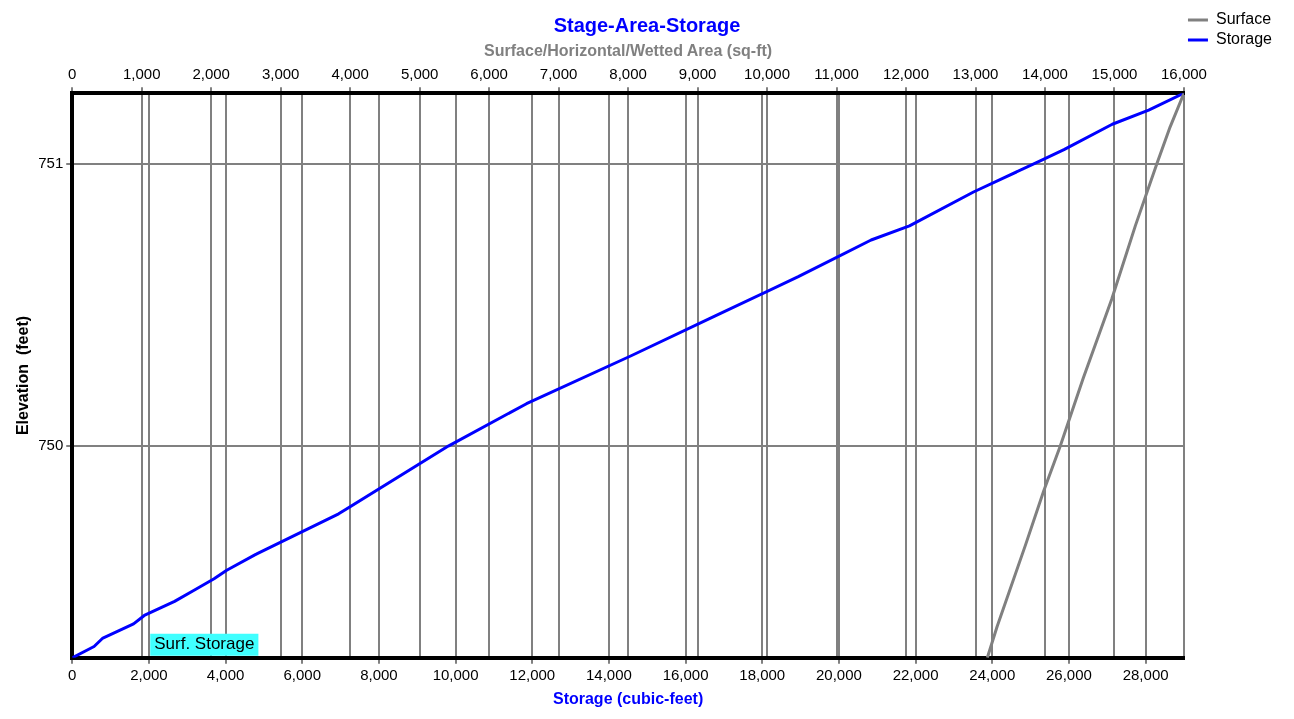  What do you see at coordinates (302, 674) in the screenshot?
I see `x-tick-label: 6,000` at bounding box center [302, 674].